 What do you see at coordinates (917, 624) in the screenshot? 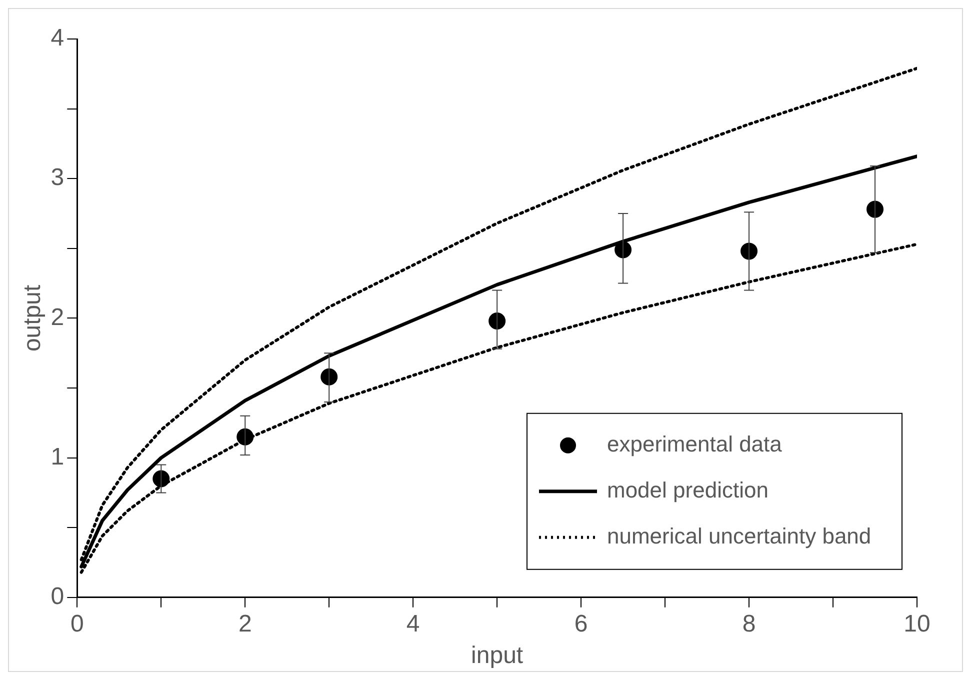
I see `x-tick-label: 10` at bounding box center [917, 624].